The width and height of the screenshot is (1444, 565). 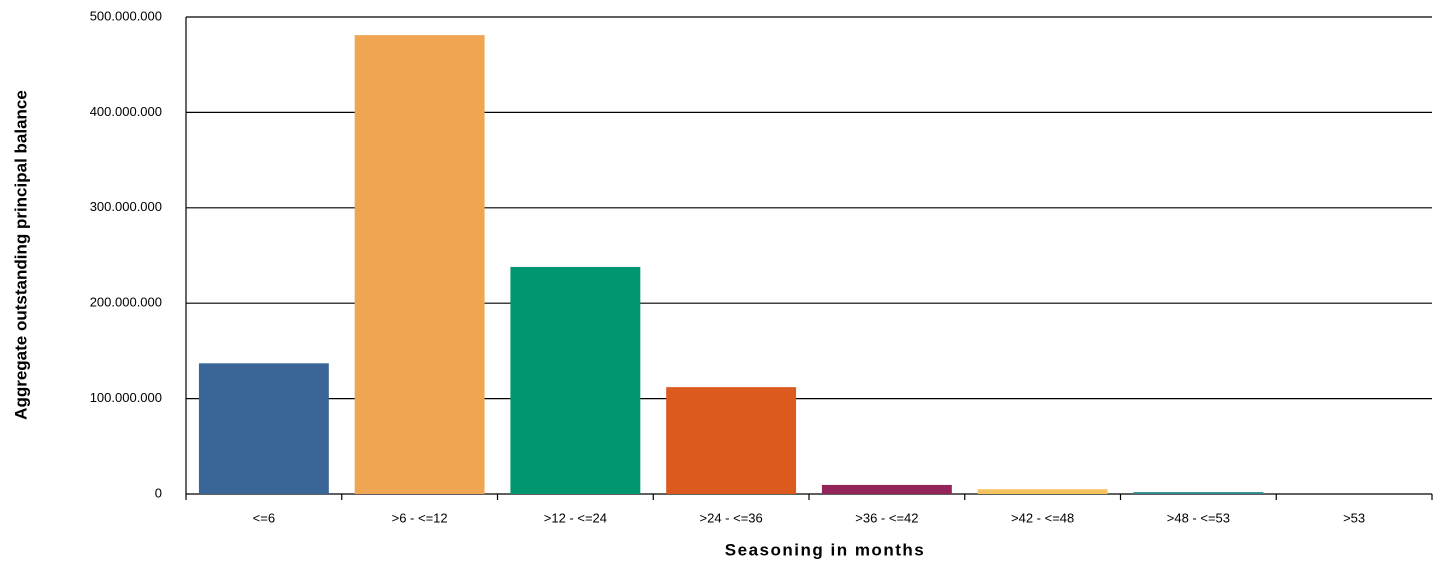 I want to click on x-tick-label: <=6, so click(x=264, y=517).